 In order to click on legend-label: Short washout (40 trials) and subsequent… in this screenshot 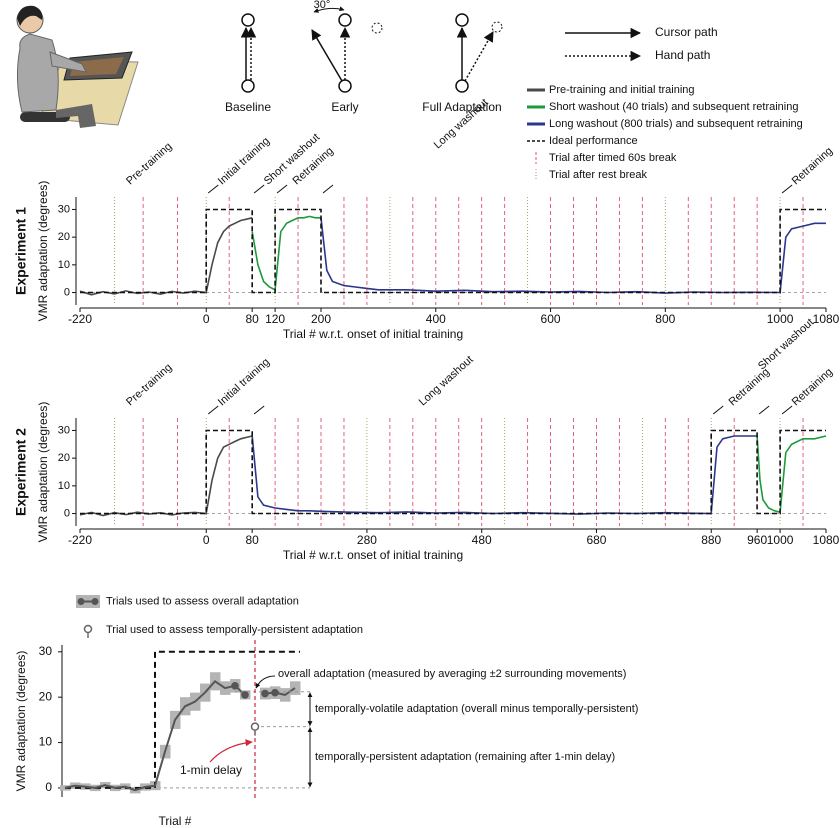, I will do `click(673, 107)`.